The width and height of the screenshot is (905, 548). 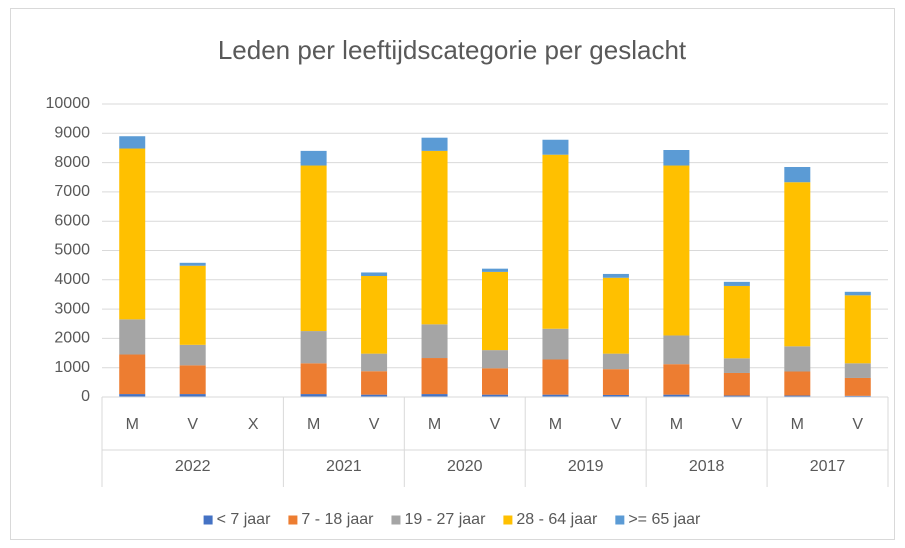 What do you see at coordinates (664, 519) in the screenshot?
I see `legend-label: >= 65 jaar` at bounding box center [664, 519].